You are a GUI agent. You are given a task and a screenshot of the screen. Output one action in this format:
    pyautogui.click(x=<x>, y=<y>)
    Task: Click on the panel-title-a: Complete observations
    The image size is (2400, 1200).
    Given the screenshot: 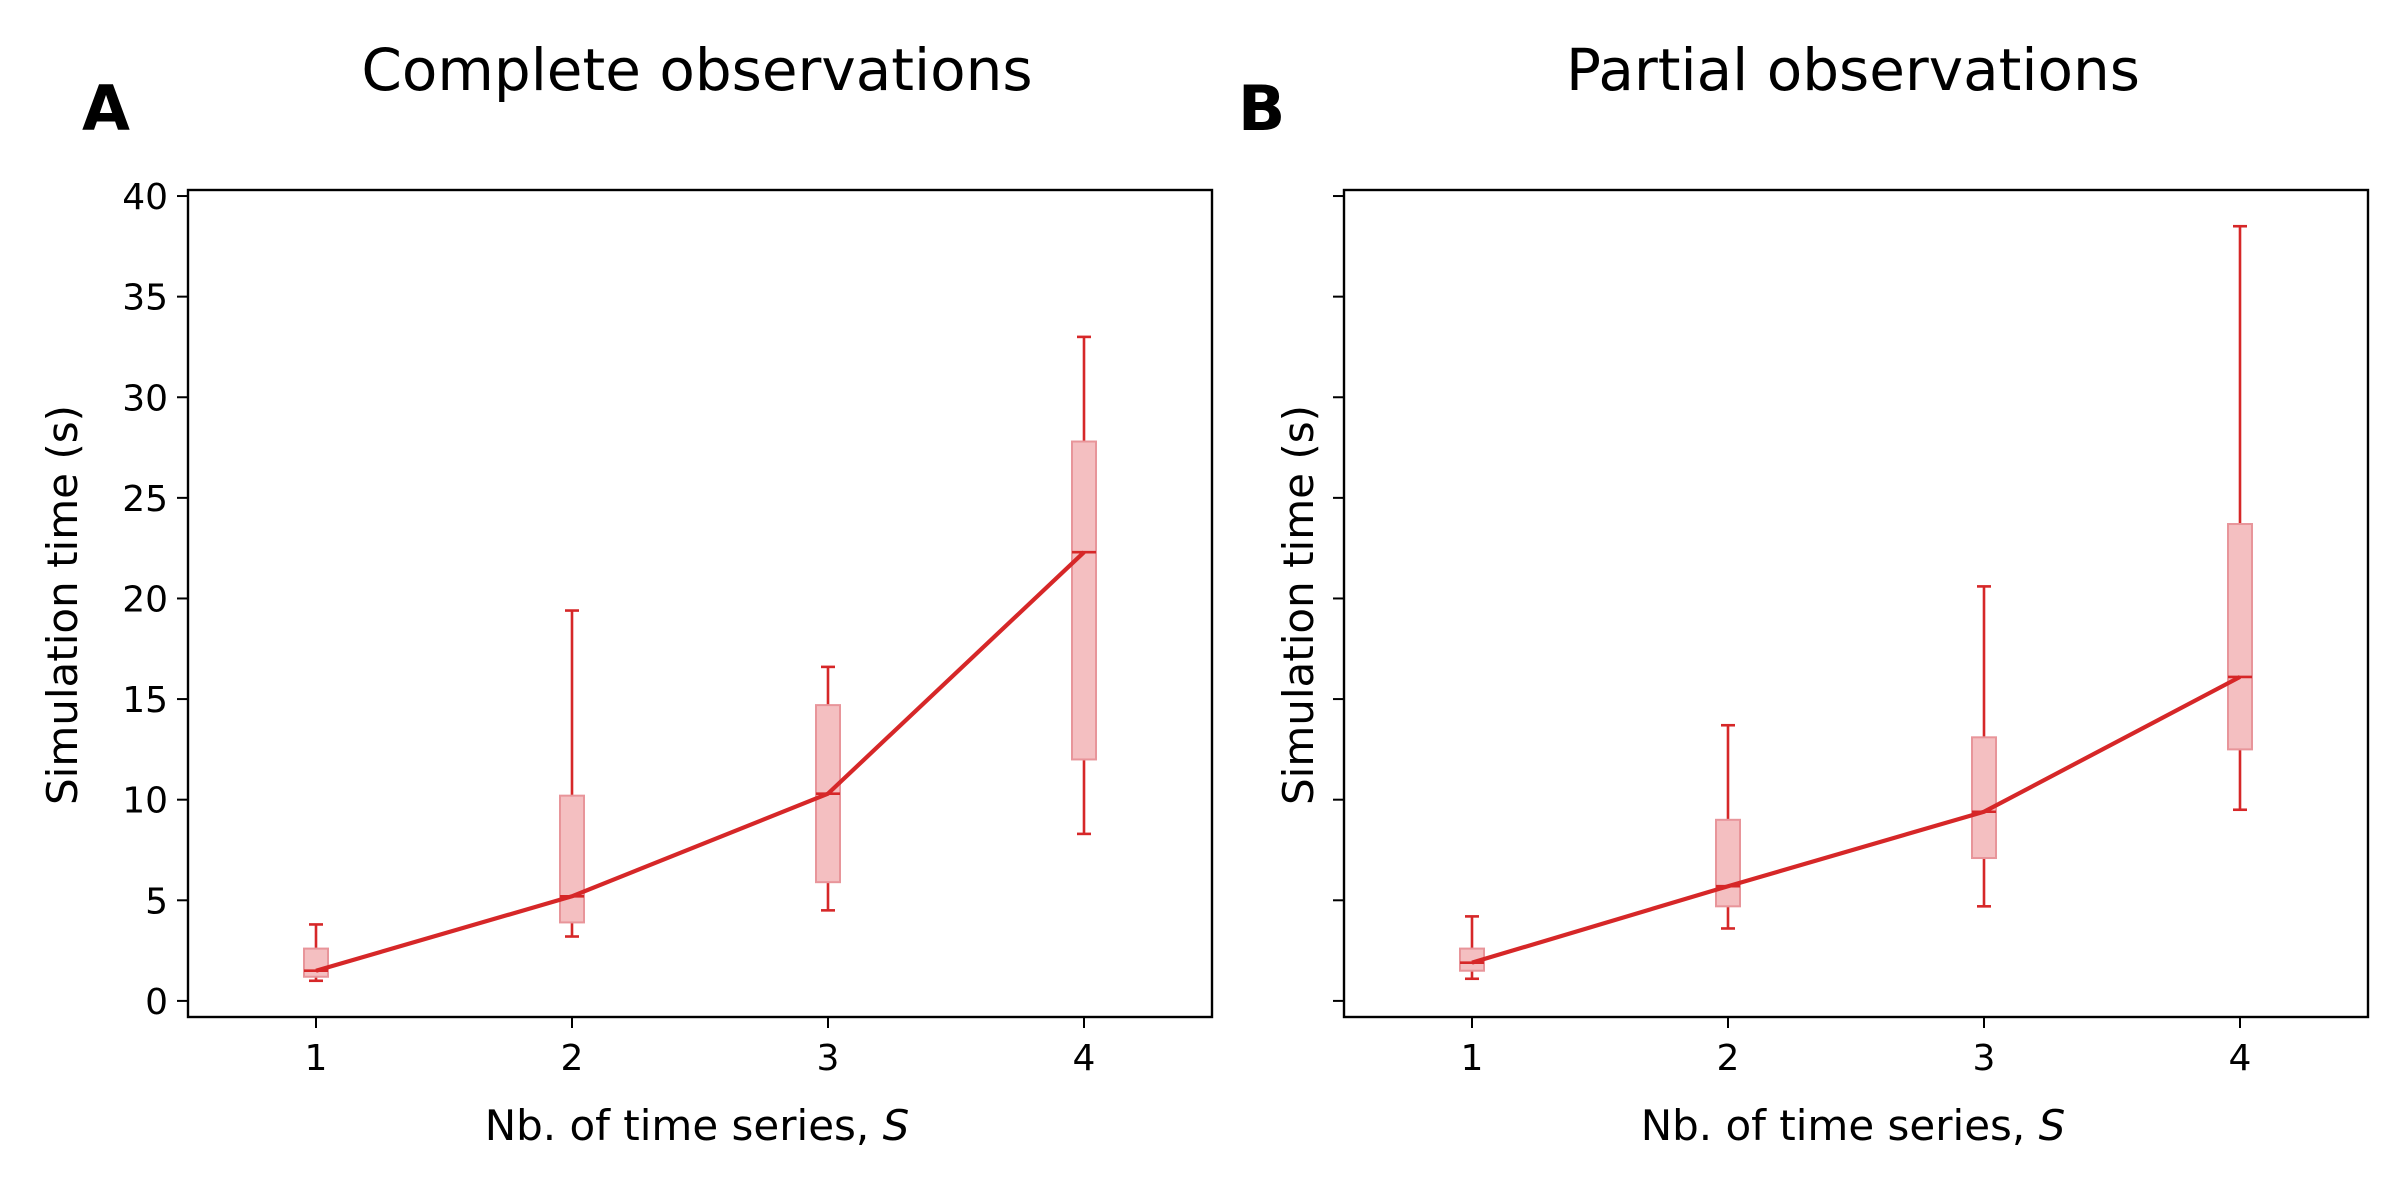 What is the action you would take?
    pyautogui.click(x=696, y=70)
    